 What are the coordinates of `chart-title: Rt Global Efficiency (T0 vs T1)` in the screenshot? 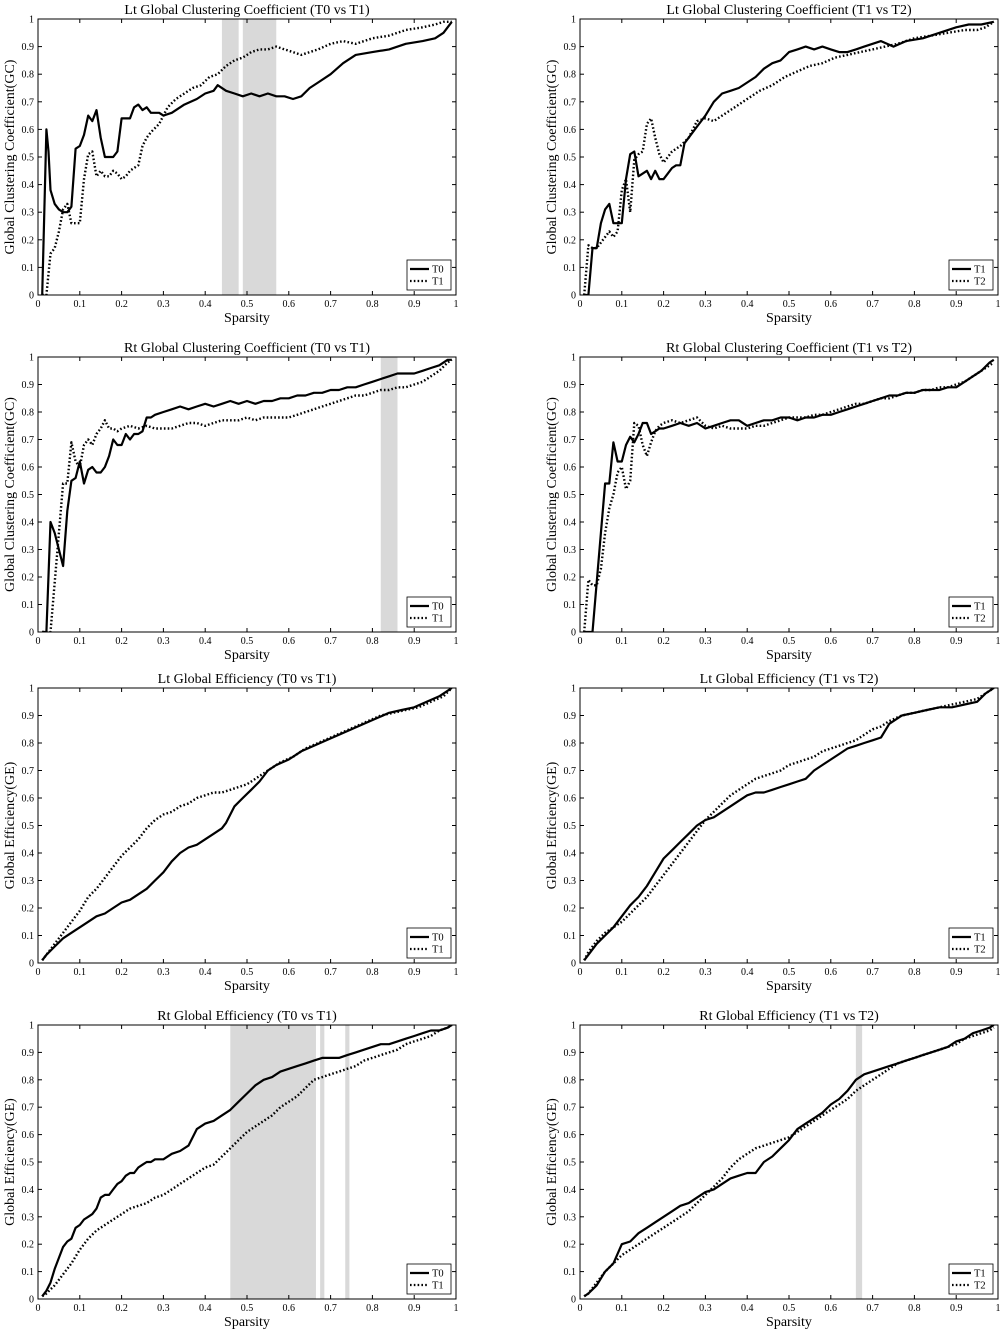 It's located at (247, 1016).